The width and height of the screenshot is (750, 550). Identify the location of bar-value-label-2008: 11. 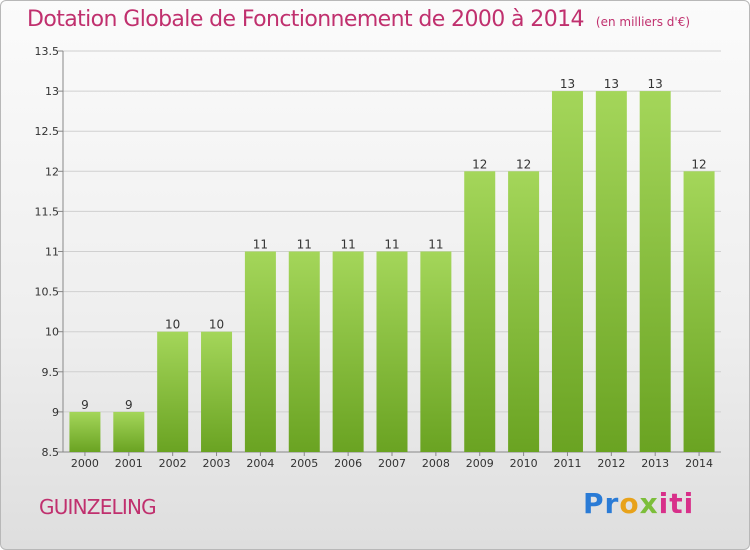
(435, 245).